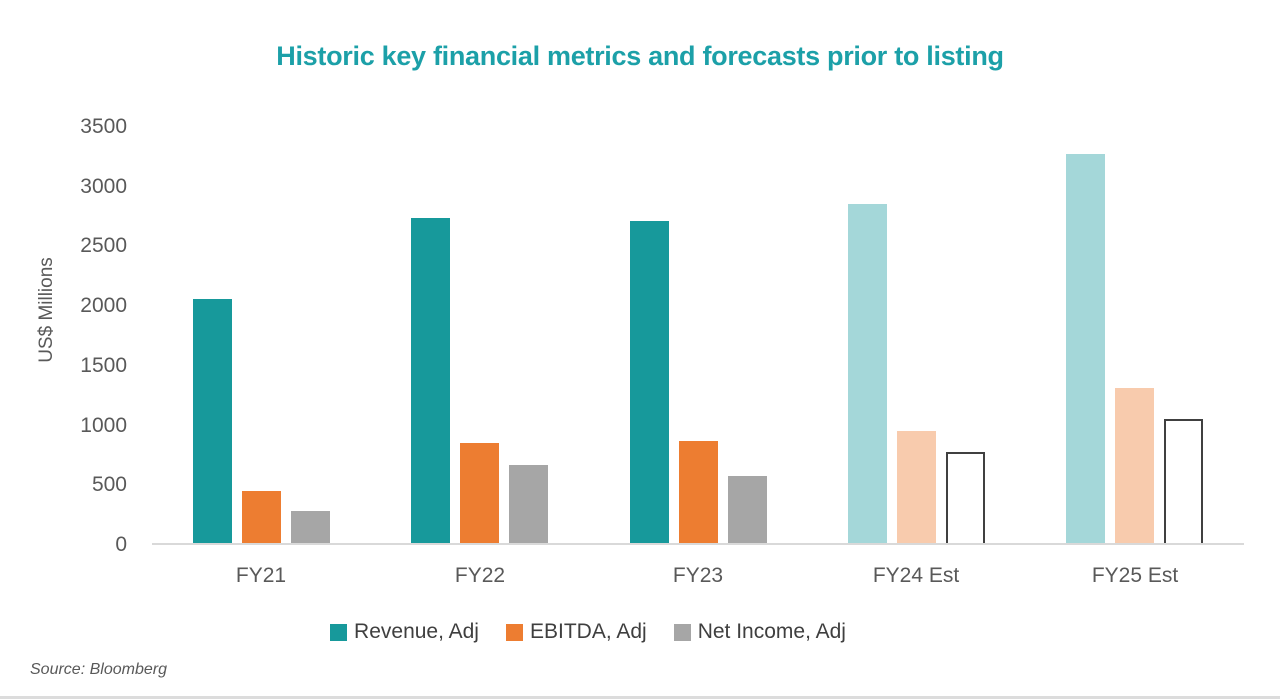  I want to click on bar-ebitda-adj-fy23, so click(698, 492).